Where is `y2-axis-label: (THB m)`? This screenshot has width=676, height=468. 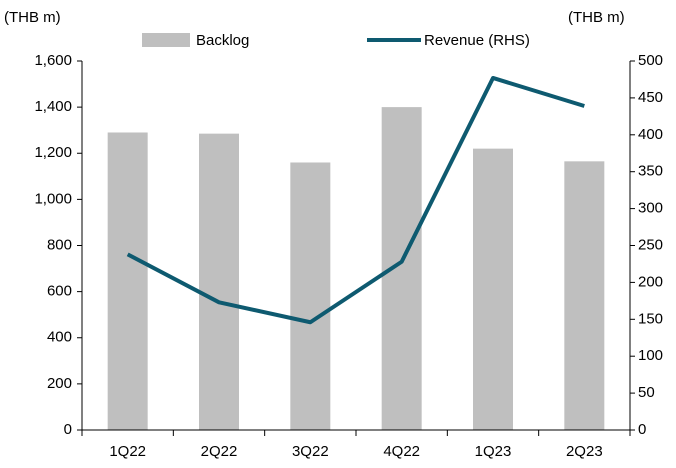
y2-axis-label: (THB m) is located at coordinates (596, 17).